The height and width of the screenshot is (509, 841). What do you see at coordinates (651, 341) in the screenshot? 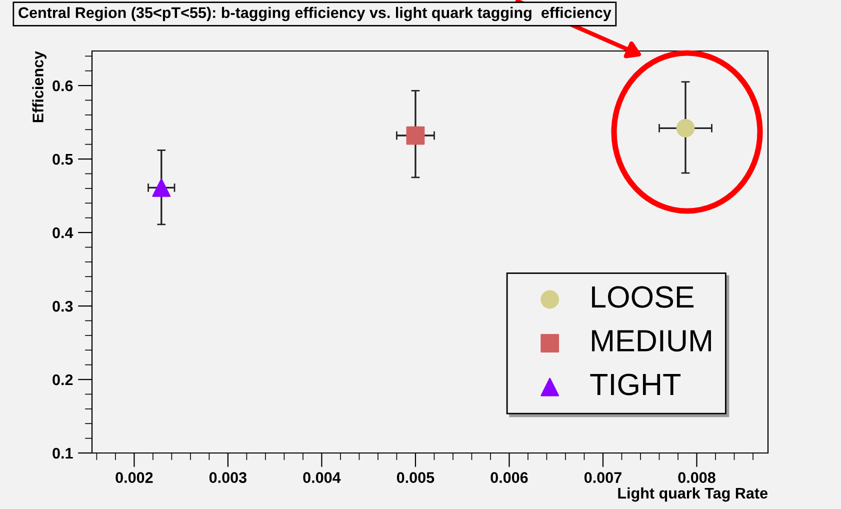
I see `legend-label: MEDIUM` at bounding box center [651, 341].